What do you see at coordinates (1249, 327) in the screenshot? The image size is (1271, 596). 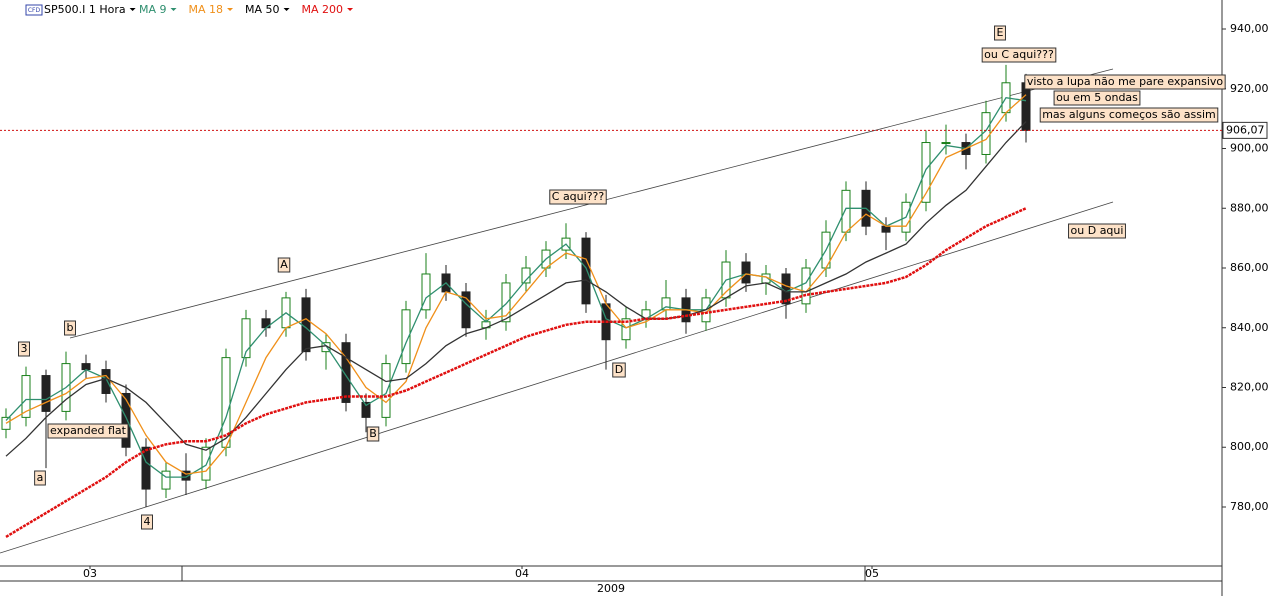 I see `y-tick-label: 840,00` at bounding box center [1249, 327].